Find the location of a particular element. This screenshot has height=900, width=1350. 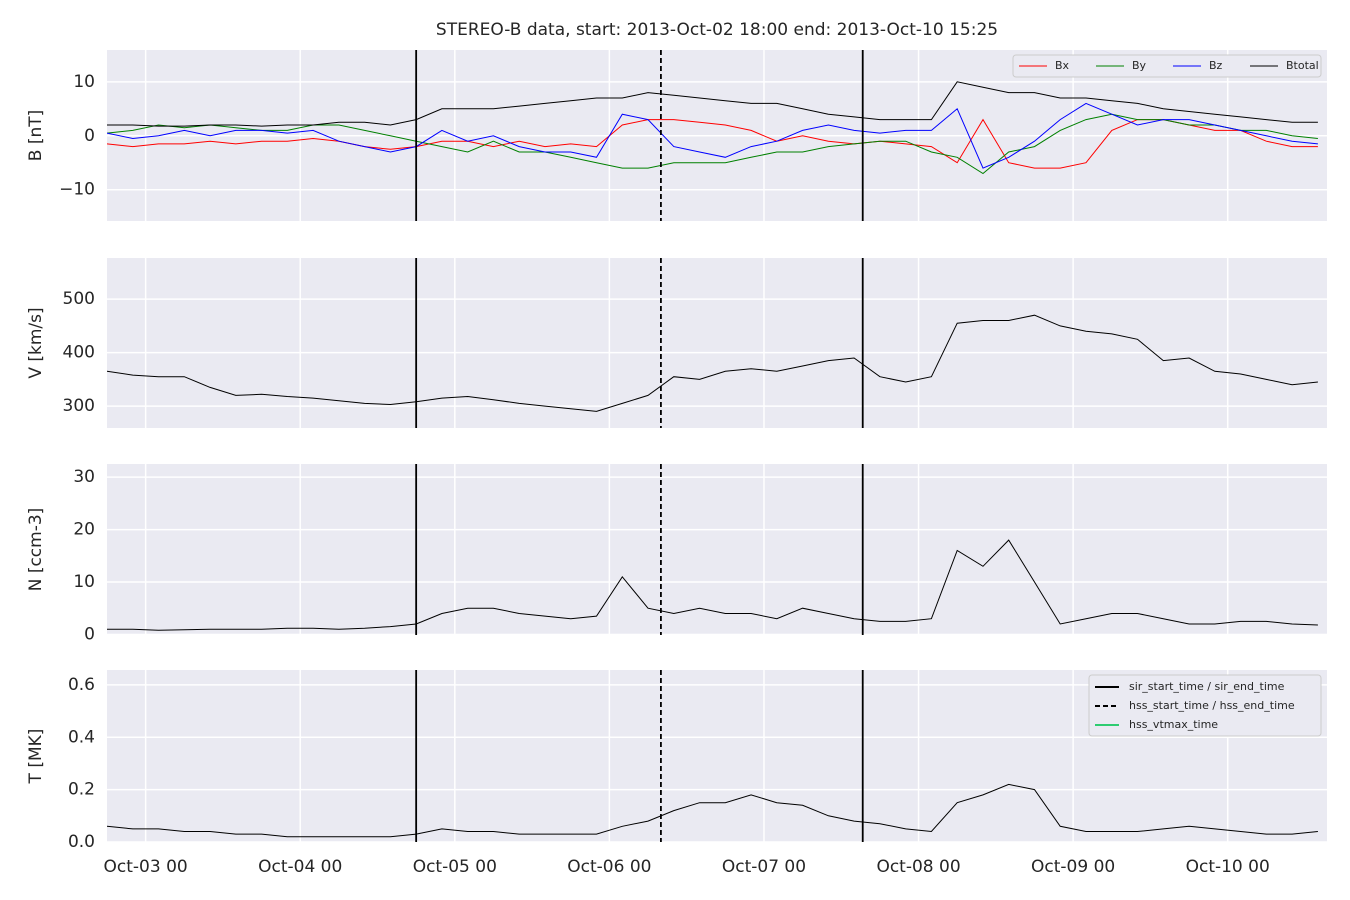

legend-label: Btotal is located at coordinates (1302, 65).